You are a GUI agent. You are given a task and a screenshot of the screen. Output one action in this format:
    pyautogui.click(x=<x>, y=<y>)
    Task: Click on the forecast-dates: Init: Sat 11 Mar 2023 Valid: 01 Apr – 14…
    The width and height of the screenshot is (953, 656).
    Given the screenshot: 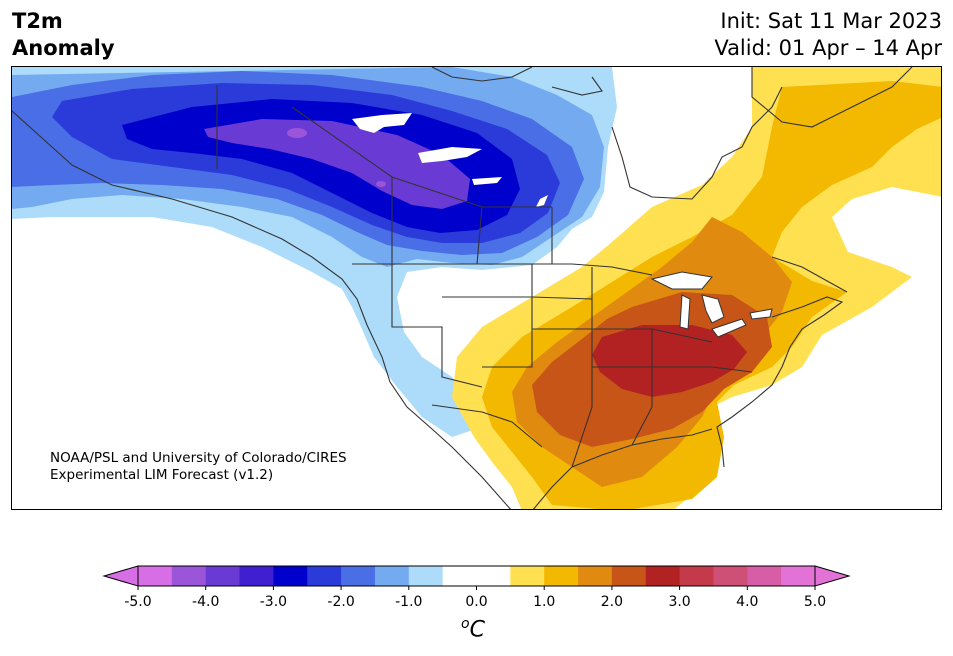 What is the action you would take?
    pyautogui.click(x=828, y=35)
    